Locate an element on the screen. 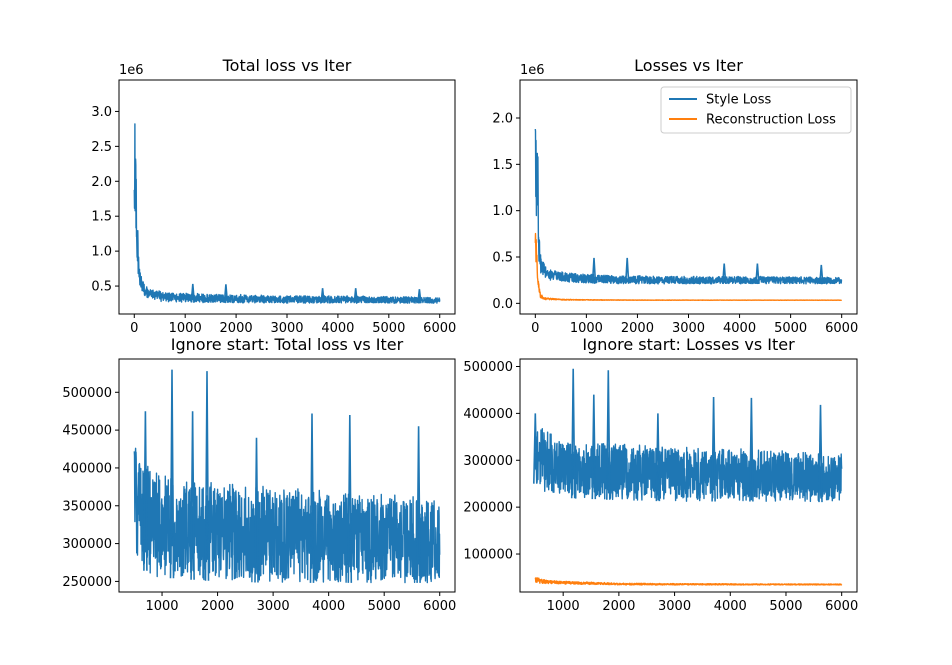 The width and height of the screenshot is (952, 665). chart-title: Losses vs Iter is located at coordinates (688, 65).